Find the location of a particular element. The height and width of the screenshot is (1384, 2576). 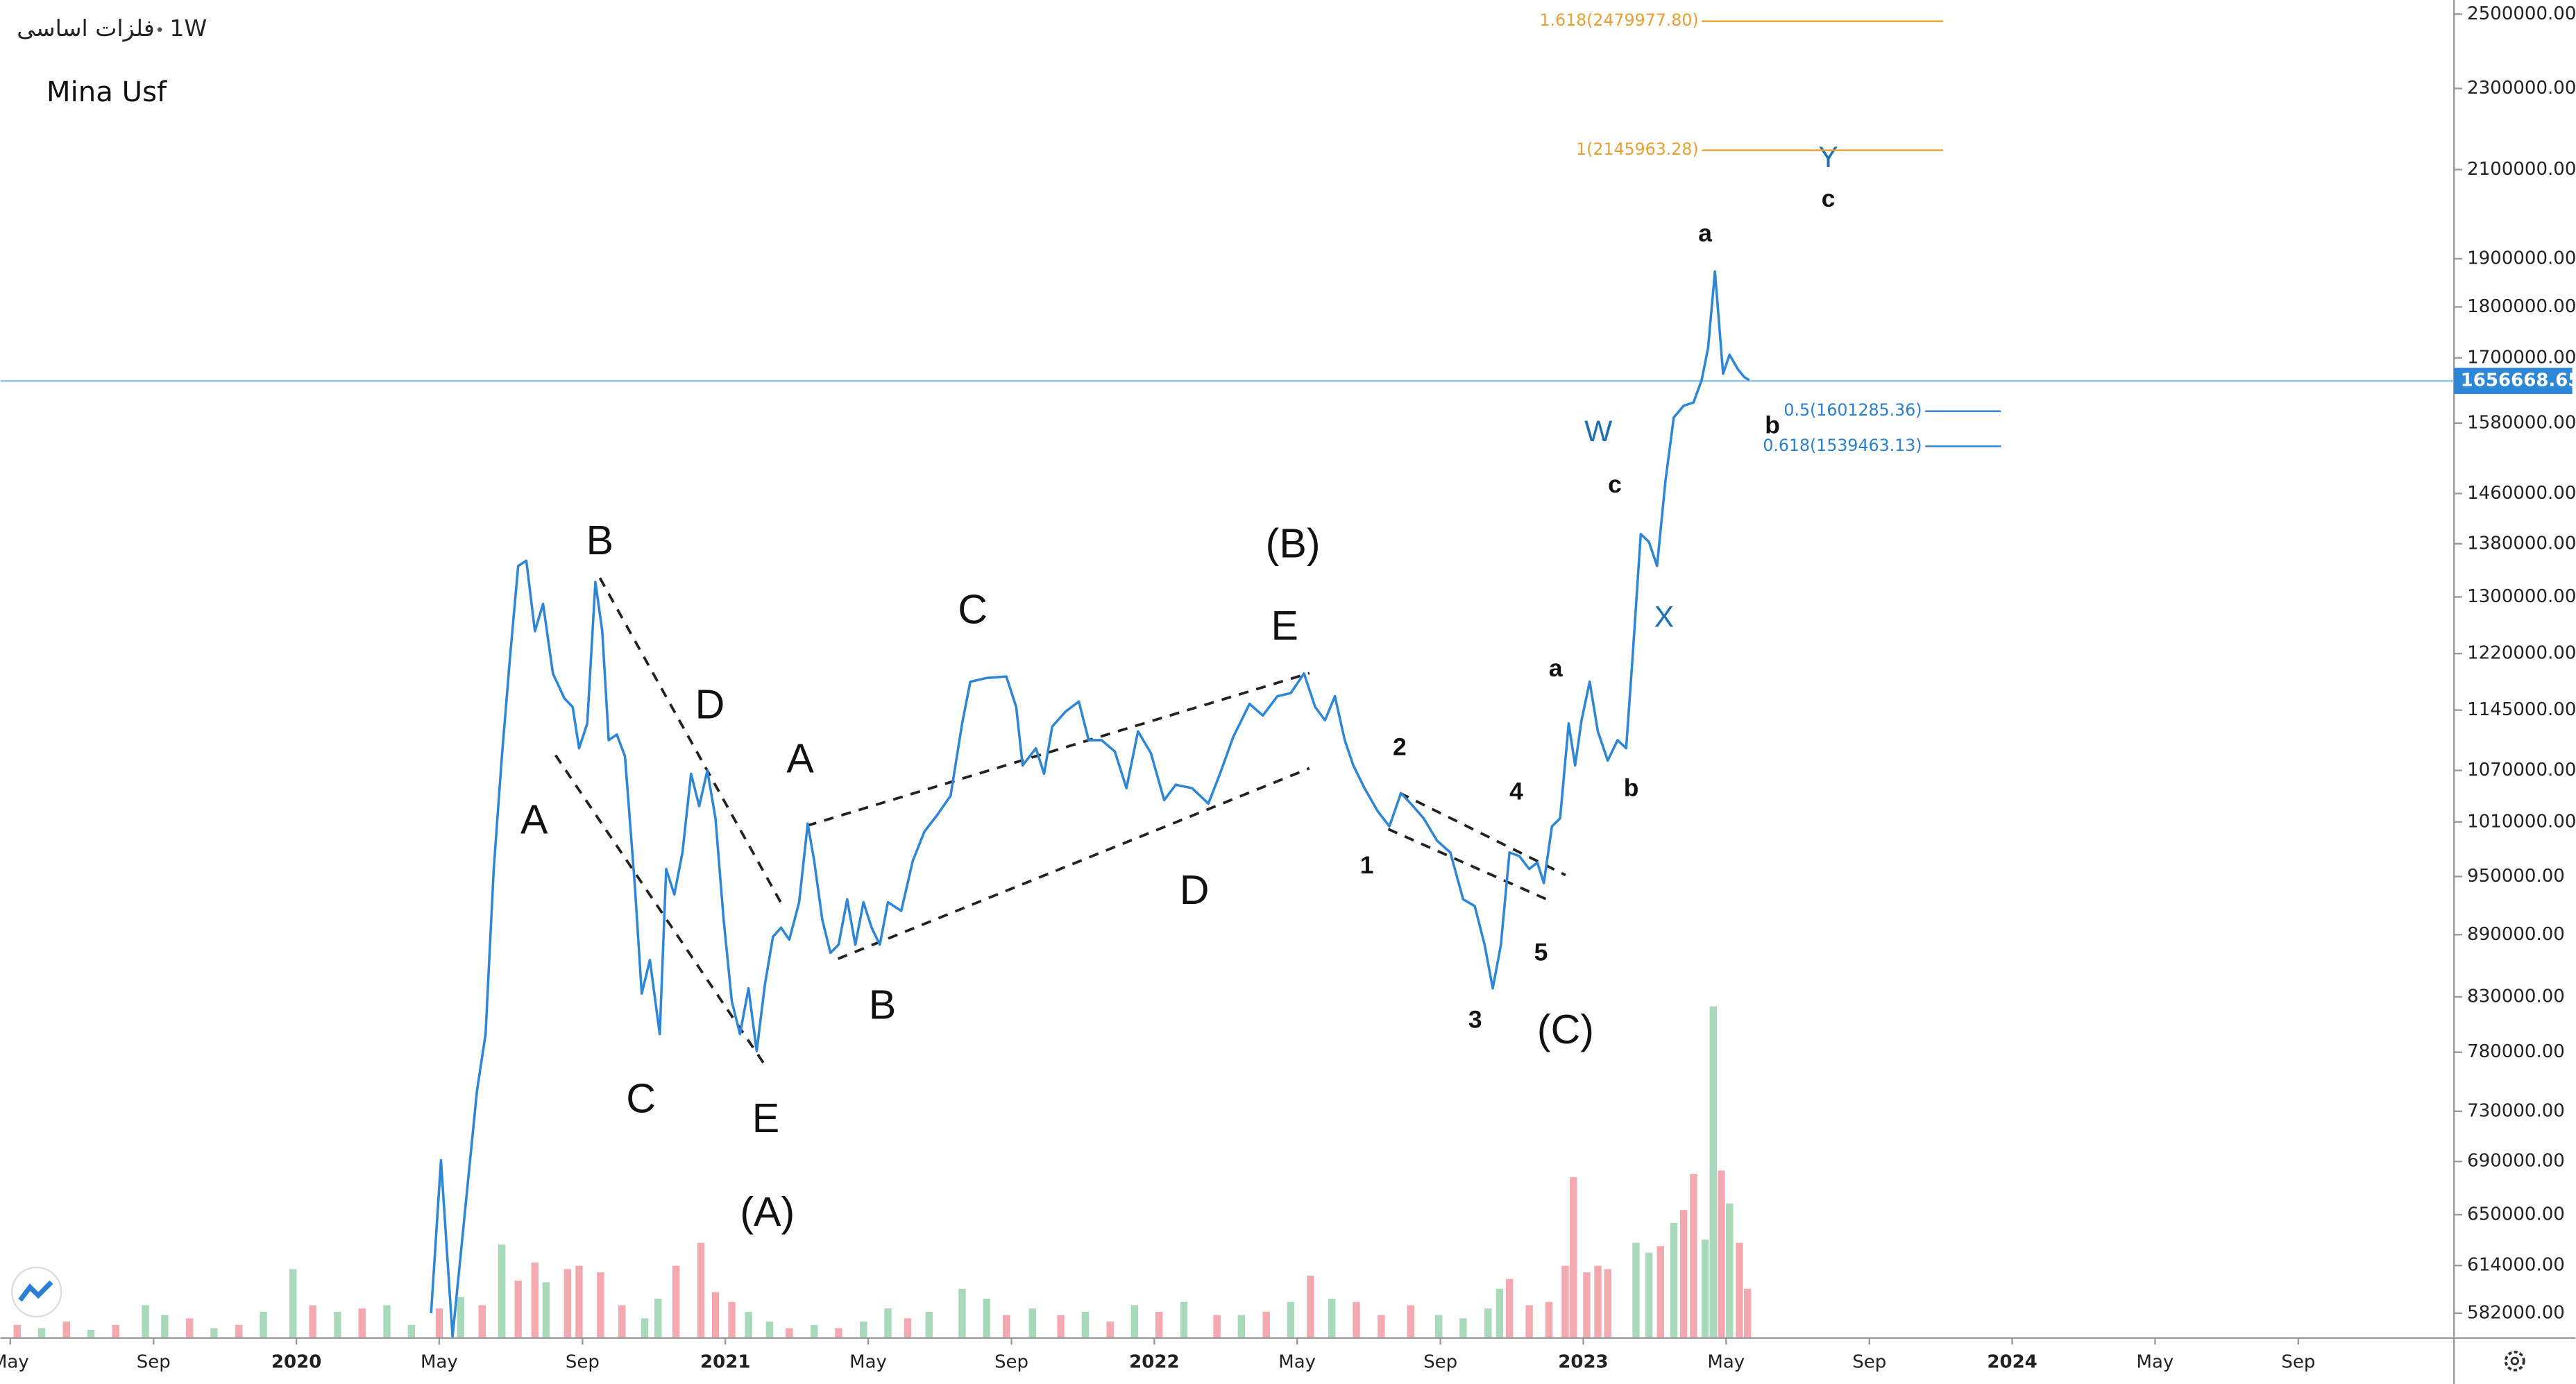

tradingview-logo is located at coordinates (37, 1292).